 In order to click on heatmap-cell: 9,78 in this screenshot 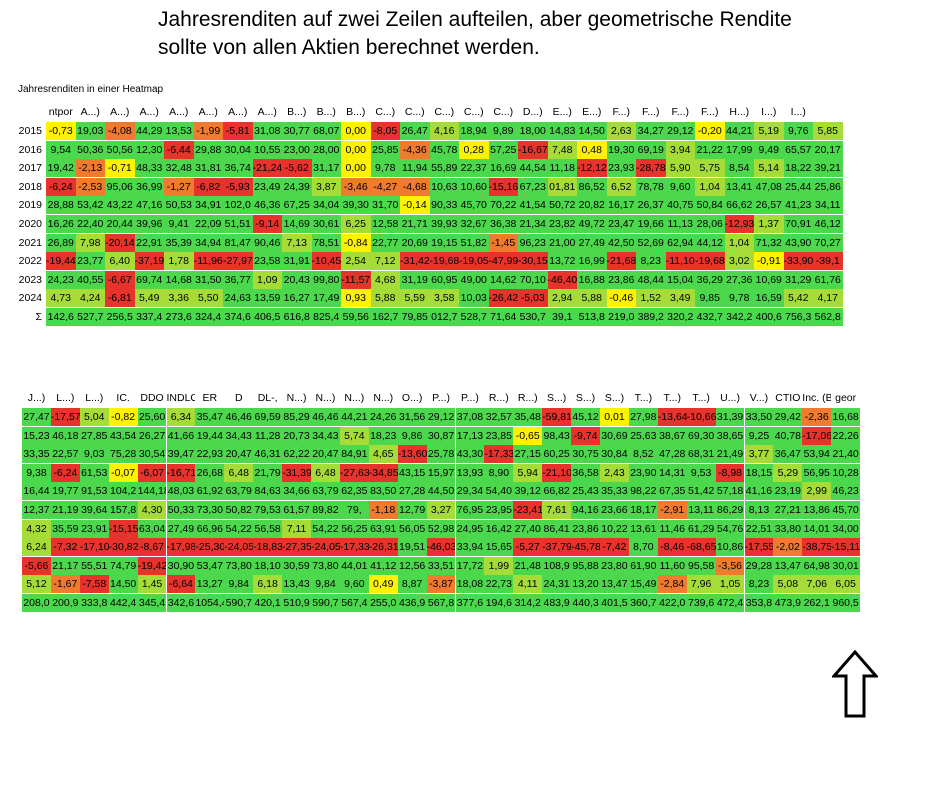, I will do `click(739, 298)`.